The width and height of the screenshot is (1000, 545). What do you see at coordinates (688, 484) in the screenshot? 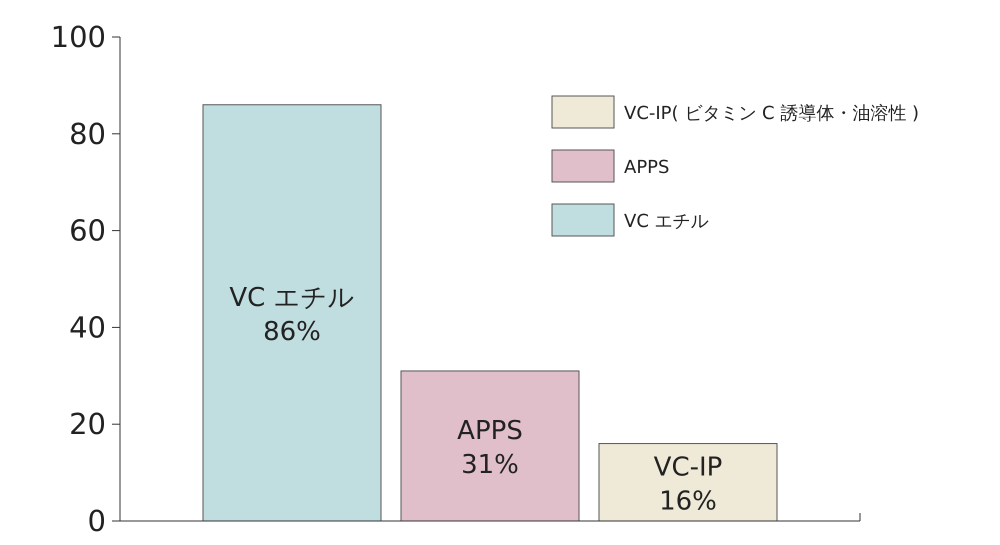
I see `data-label: VC-IP 16%` at bounding box center [688, 484].